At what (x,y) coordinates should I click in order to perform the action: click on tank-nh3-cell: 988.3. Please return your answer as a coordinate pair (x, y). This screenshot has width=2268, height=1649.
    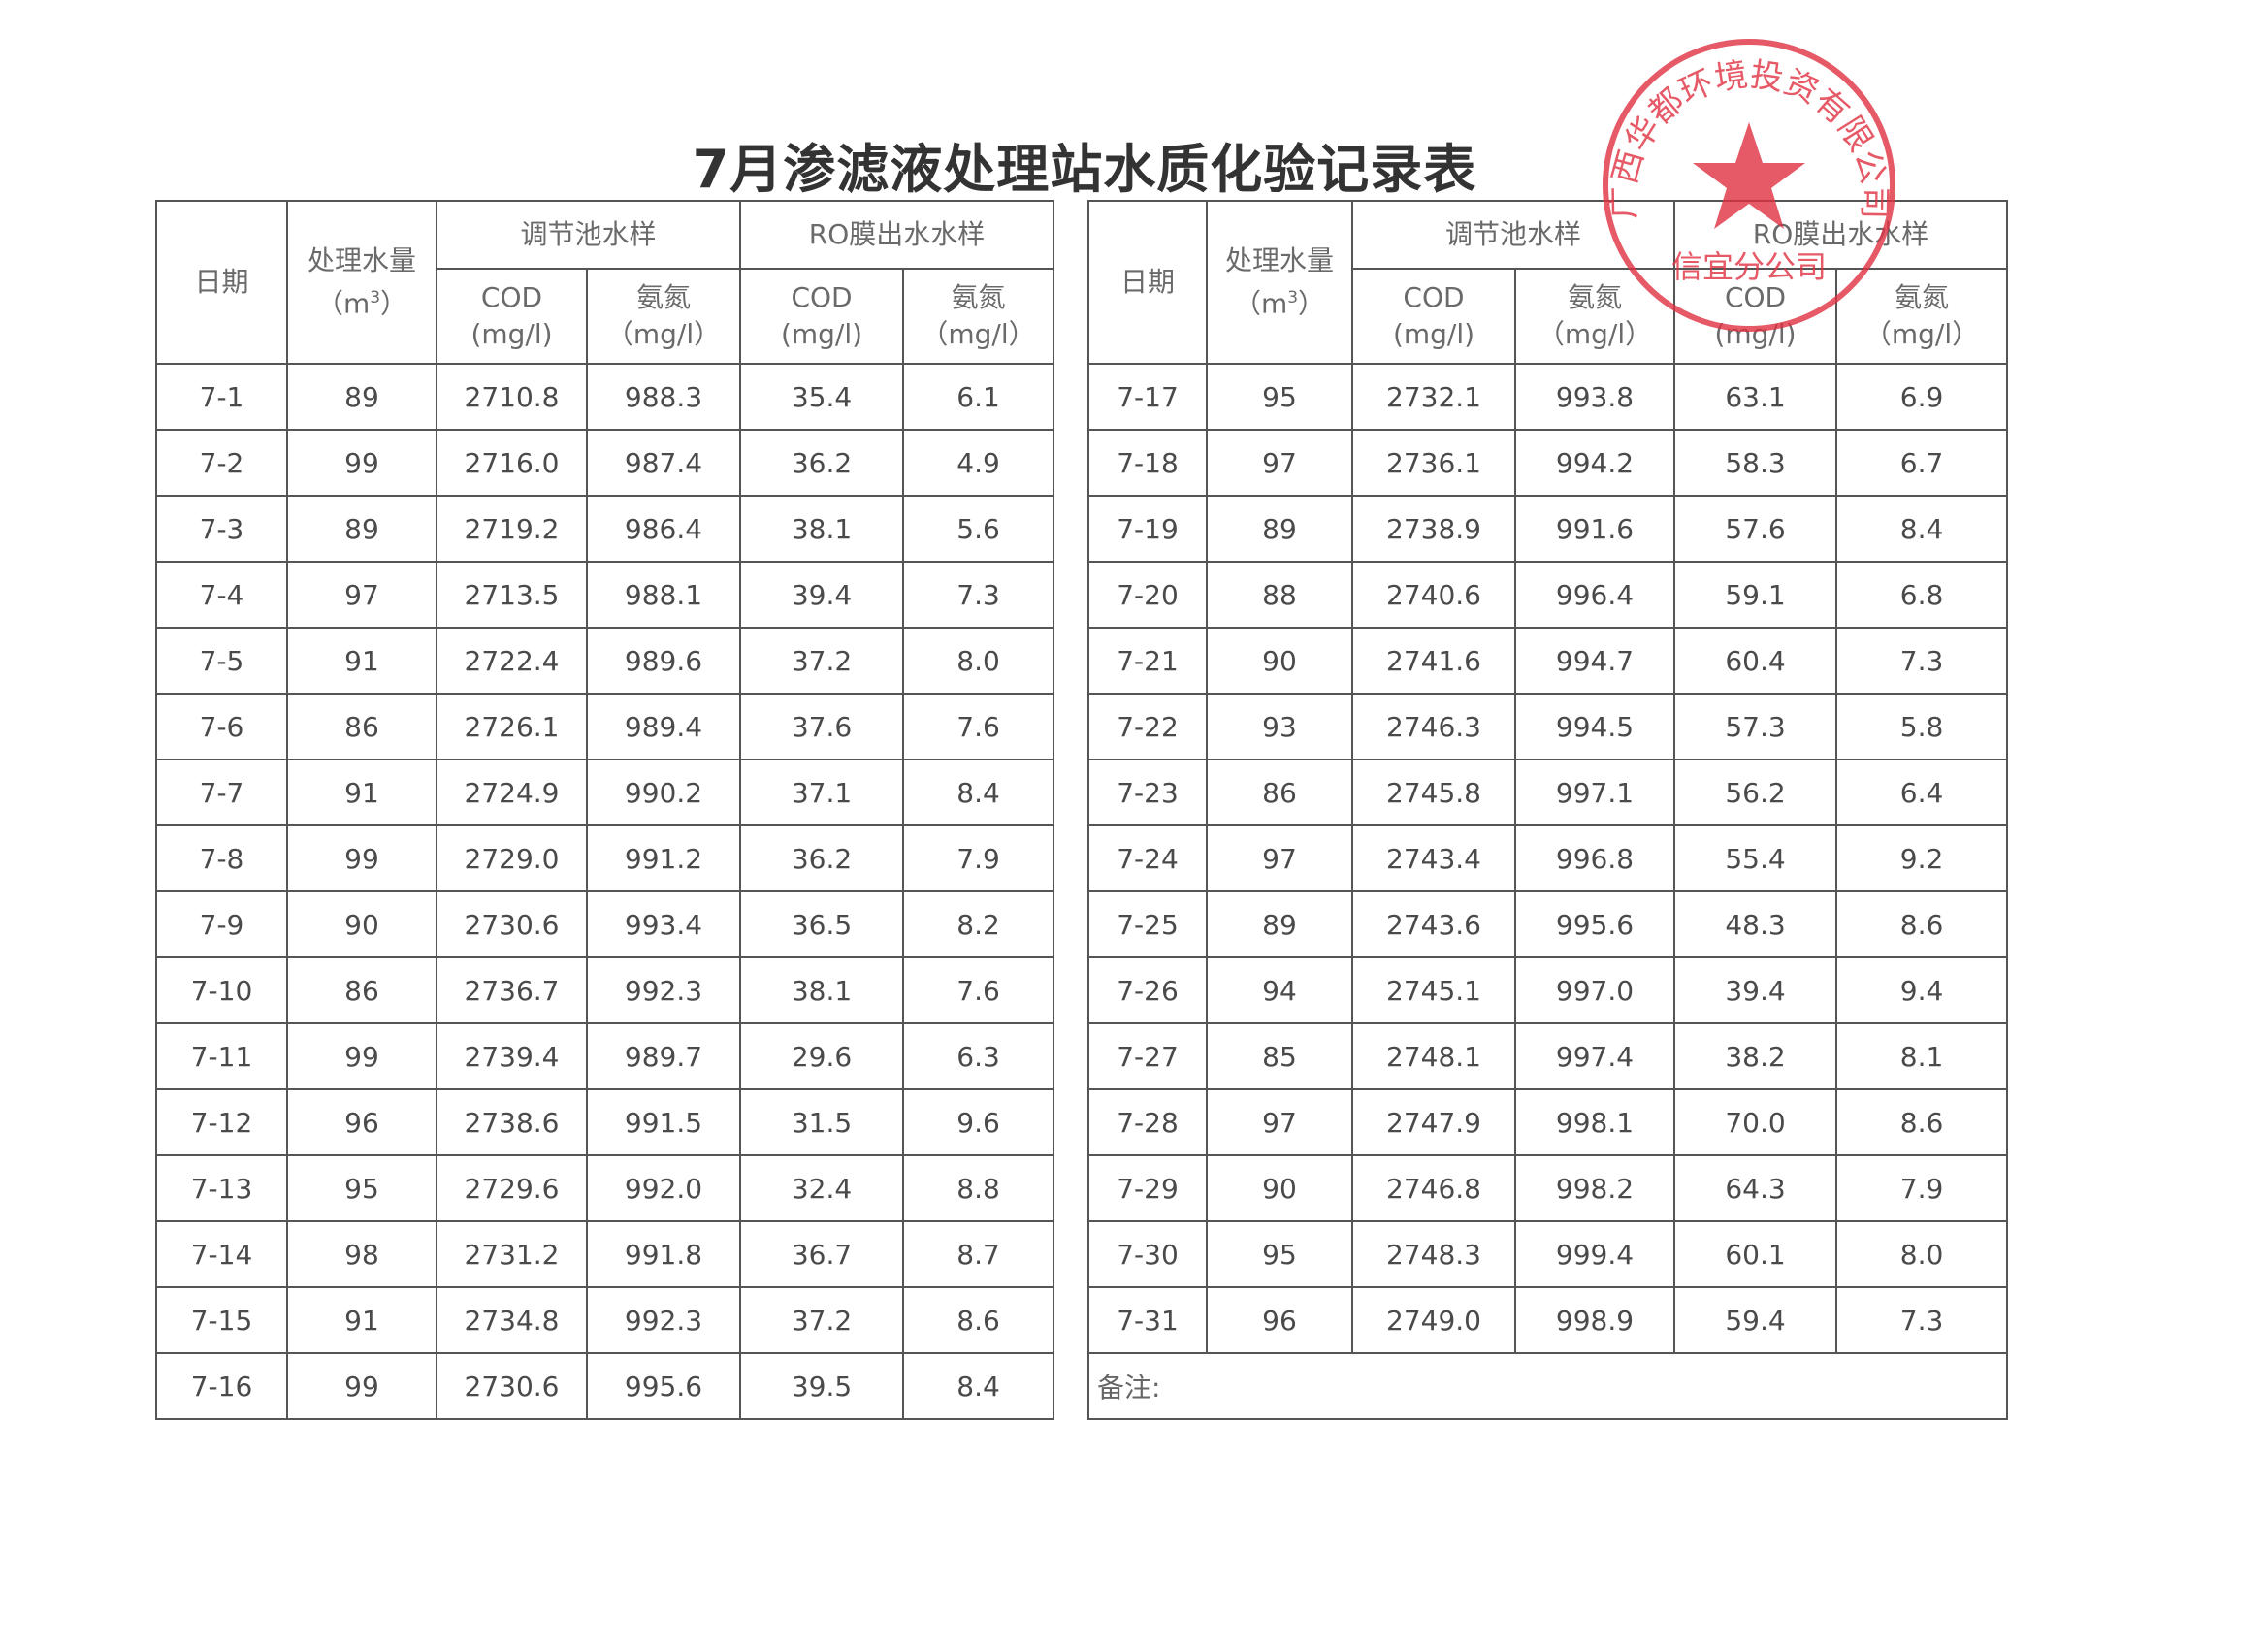
    Looking at the image, I should click on (663, 397).